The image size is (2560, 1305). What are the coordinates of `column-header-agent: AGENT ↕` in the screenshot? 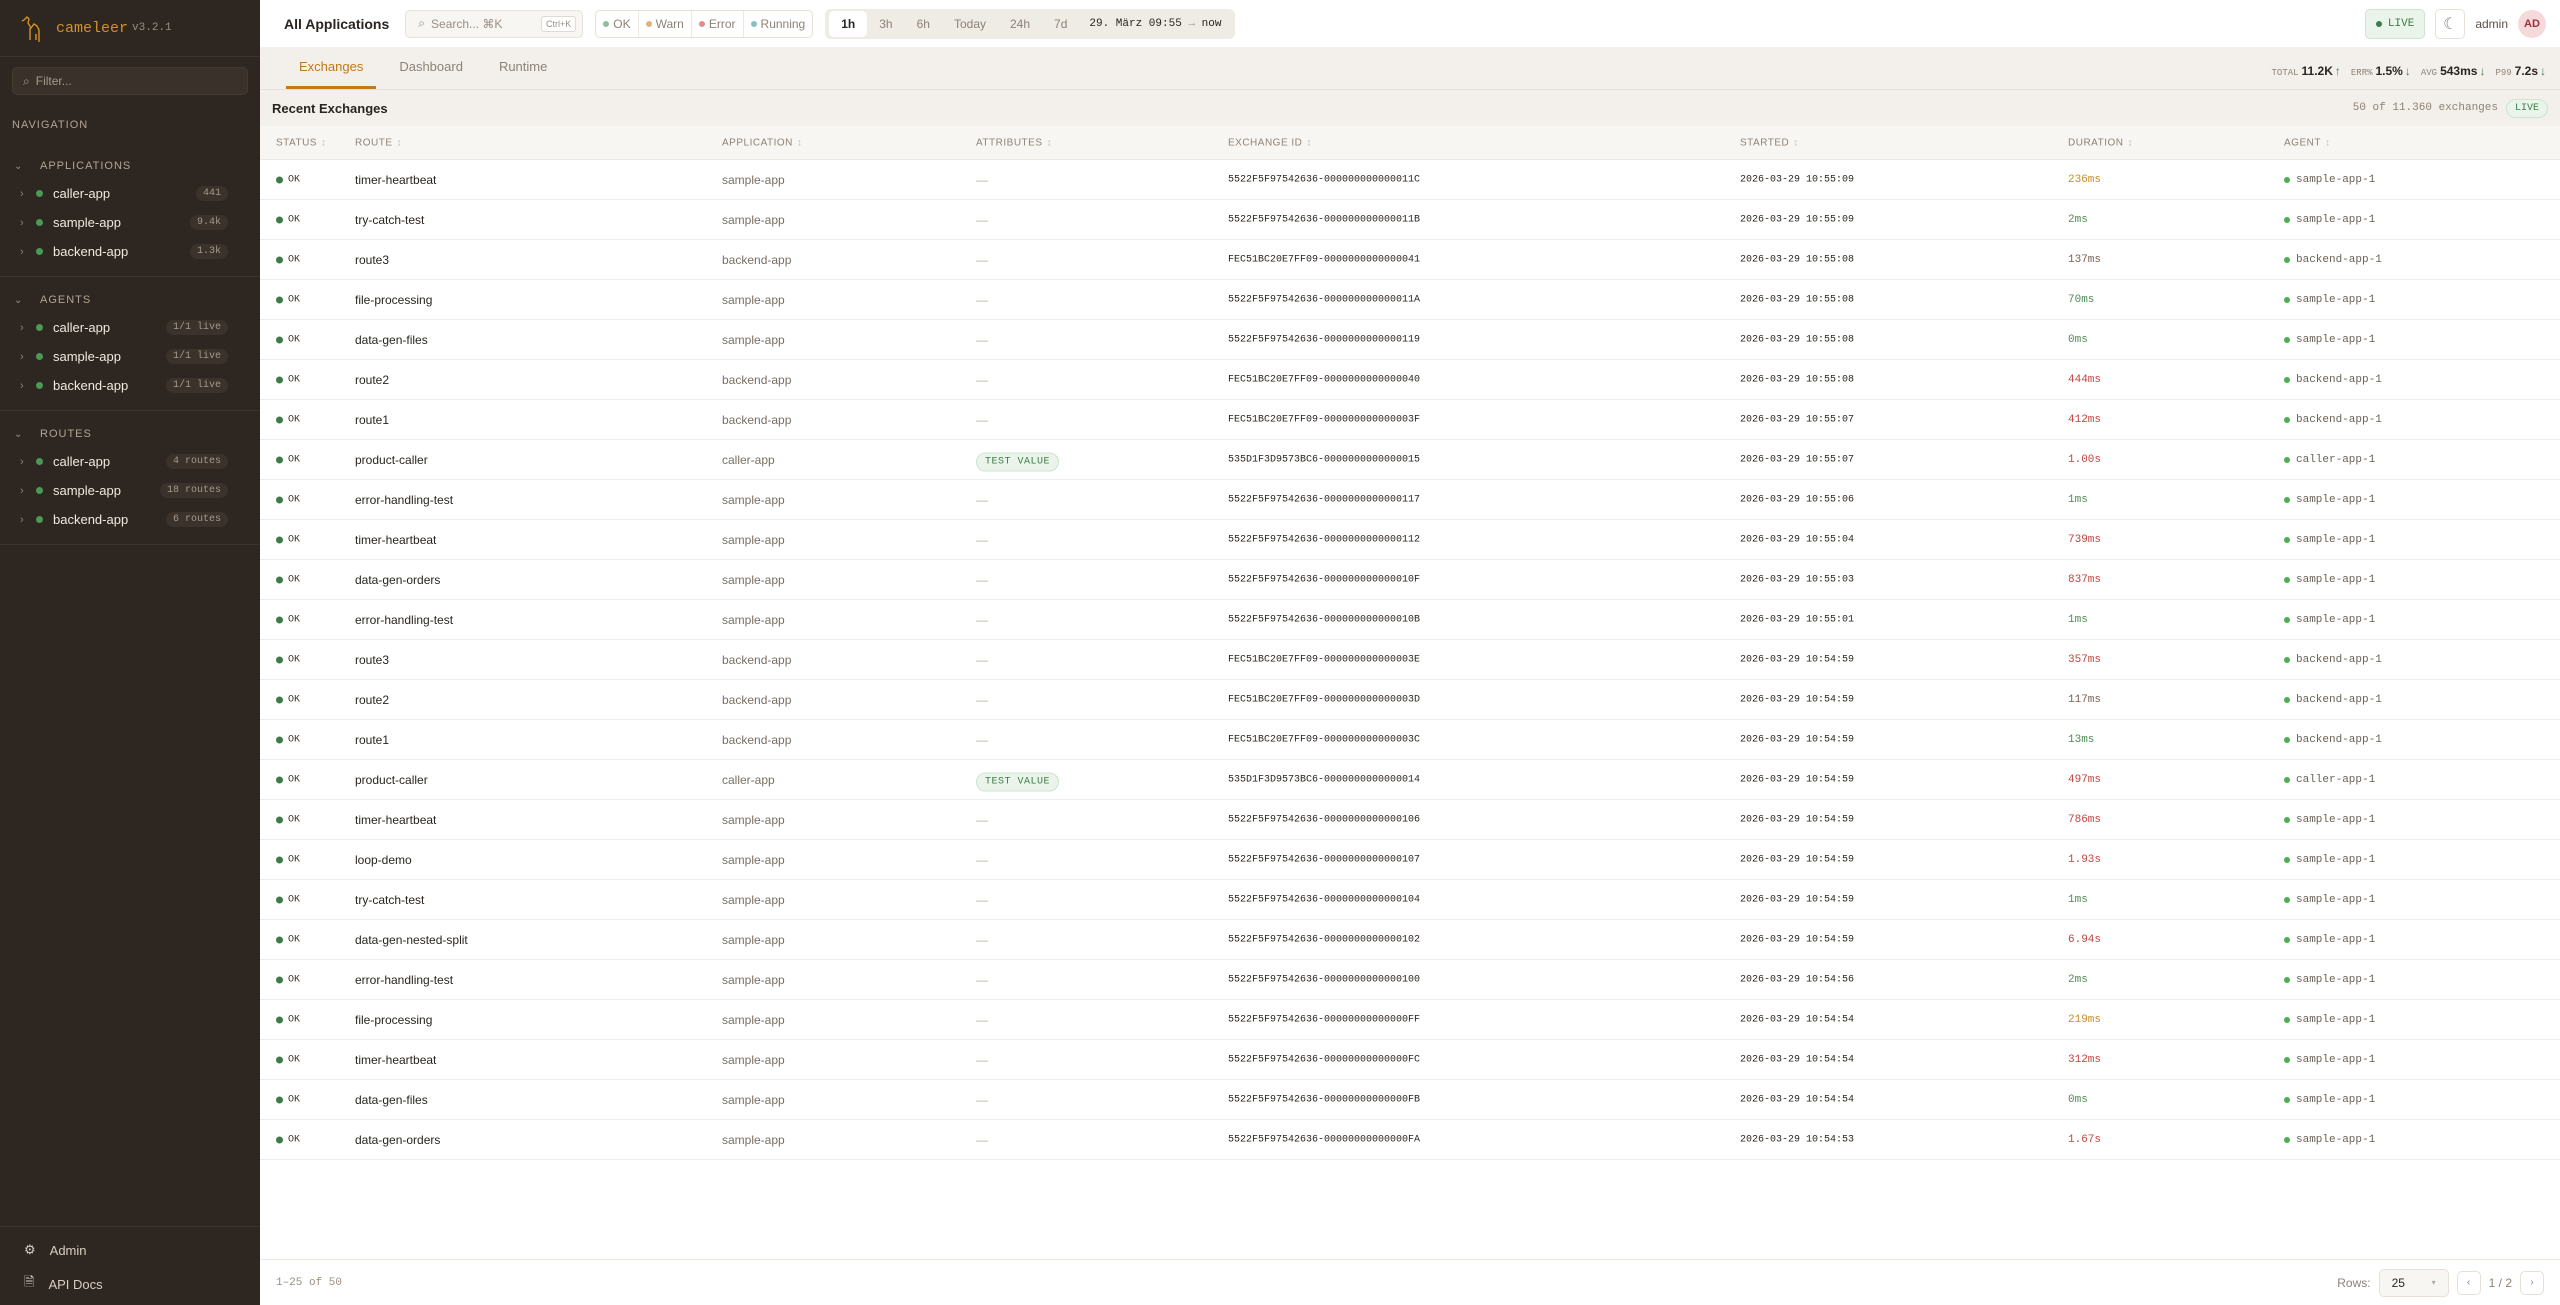 It's located at (2307, 142).